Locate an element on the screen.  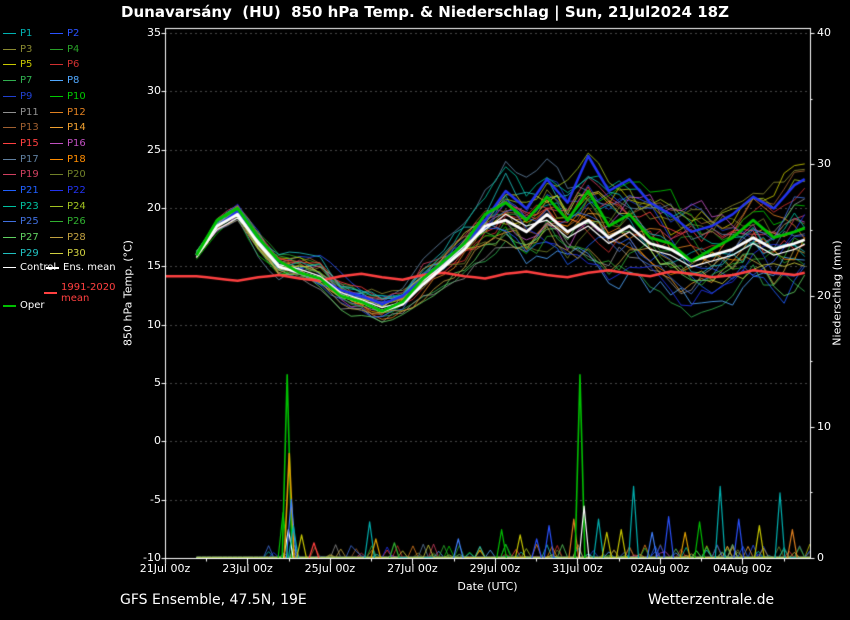
legend-item-p19: P19 is located at coordinates (21, 174).